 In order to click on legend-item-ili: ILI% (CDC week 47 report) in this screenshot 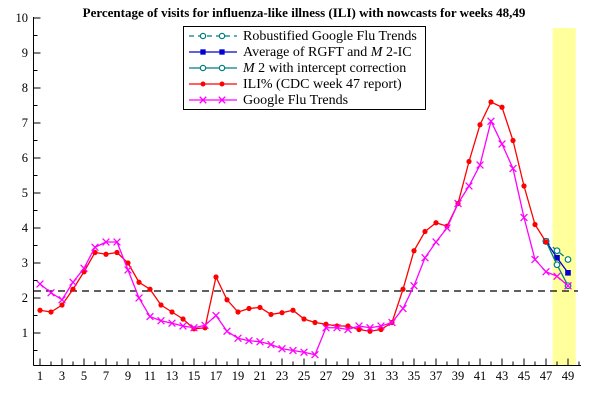, I will do `click(305, 84)`.